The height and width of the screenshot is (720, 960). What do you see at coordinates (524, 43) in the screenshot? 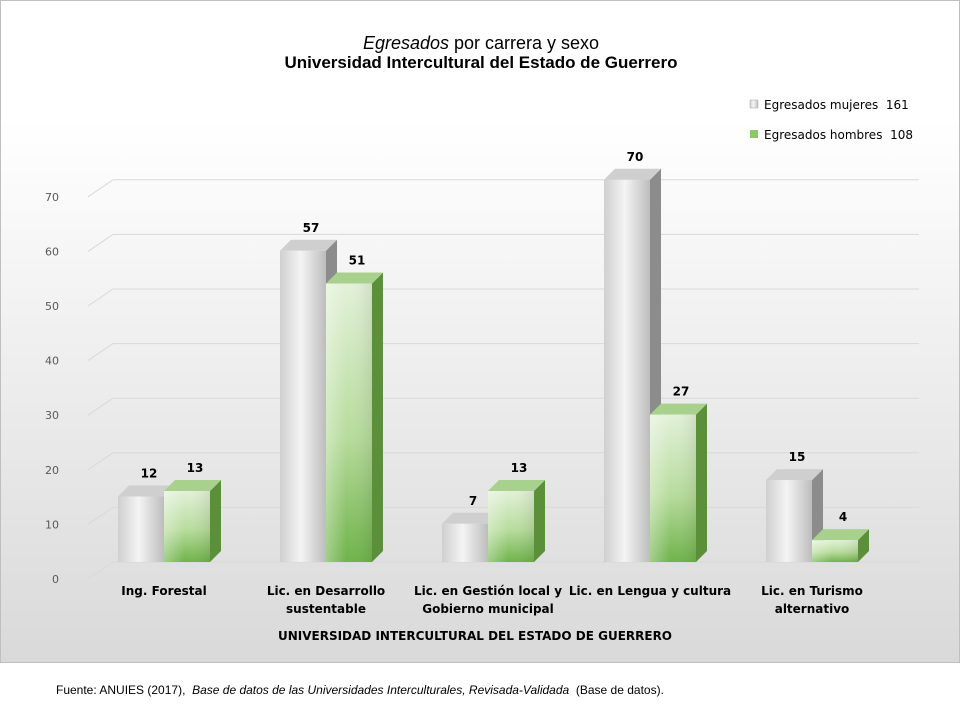
I see `chart-title-rest: por carrera y sexo` at bounding box center [524, 43].